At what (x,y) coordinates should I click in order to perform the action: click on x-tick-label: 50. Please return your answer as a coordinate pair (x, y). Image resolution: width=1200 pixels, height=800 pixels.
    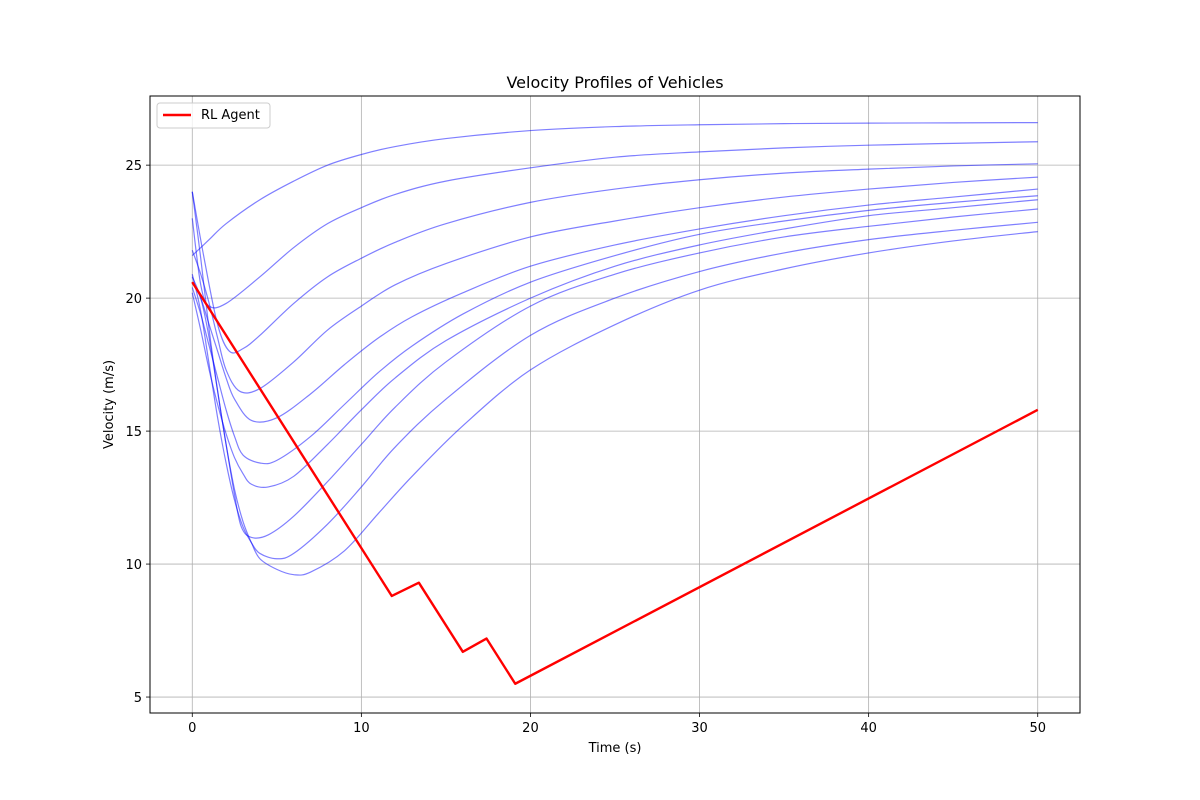
    Looking at the image, I should click on (1037, 728).